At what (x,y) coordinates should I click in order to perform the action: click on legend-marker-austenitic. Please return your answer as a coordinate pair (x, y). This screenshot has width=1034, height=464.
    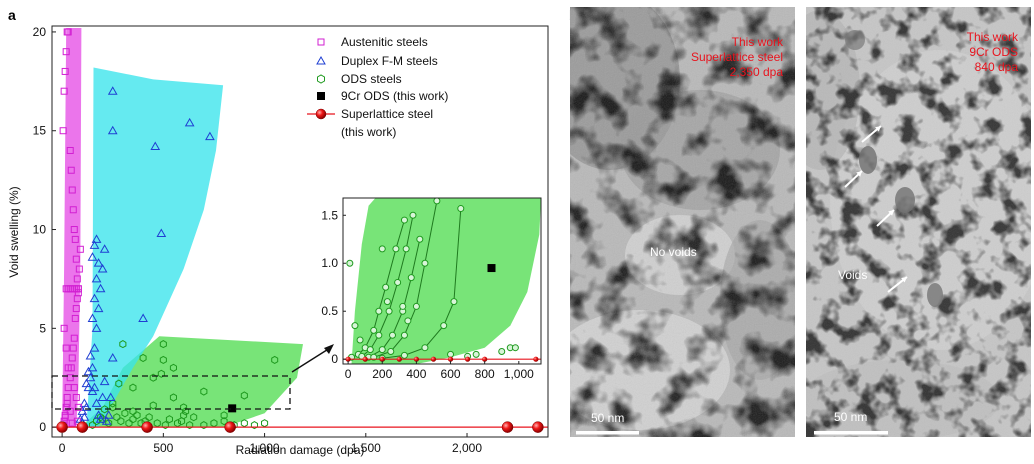
    Looking at the image, I should click on (321, 42).